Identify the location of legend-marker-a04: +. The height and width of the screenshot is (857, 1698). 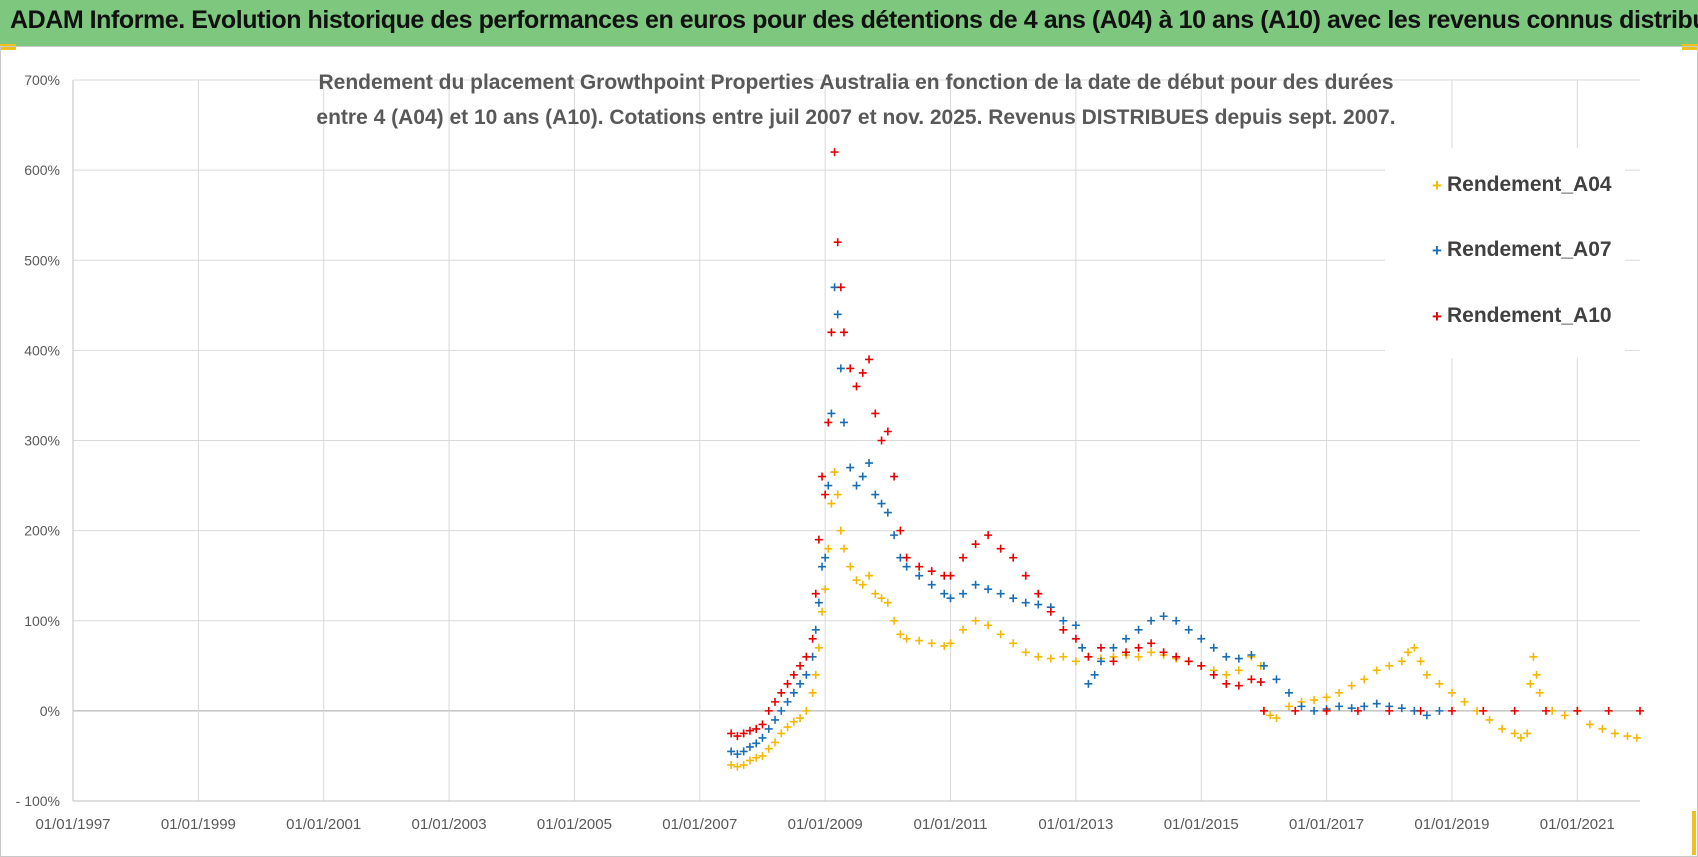
(1437, 185).